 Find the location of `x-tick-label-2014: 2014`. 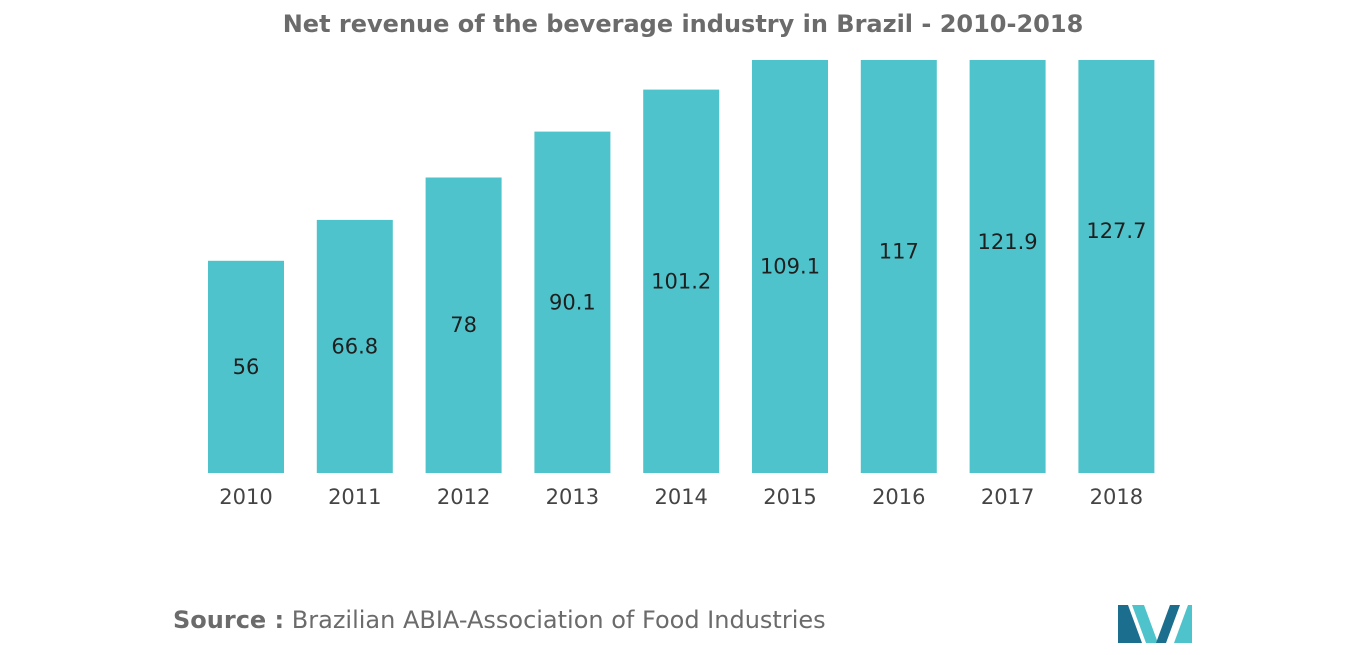

x-tick-label-2014: 2014 is located at coordinates (680, 497).